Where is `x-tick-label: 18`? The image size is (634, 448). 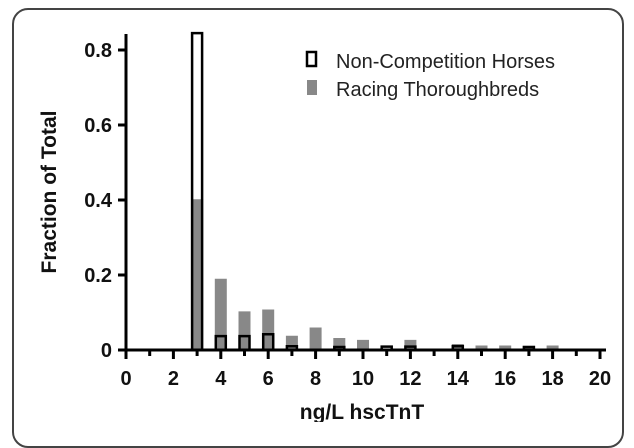
x-tick-label: 18 is located at coordinates (552, 379).